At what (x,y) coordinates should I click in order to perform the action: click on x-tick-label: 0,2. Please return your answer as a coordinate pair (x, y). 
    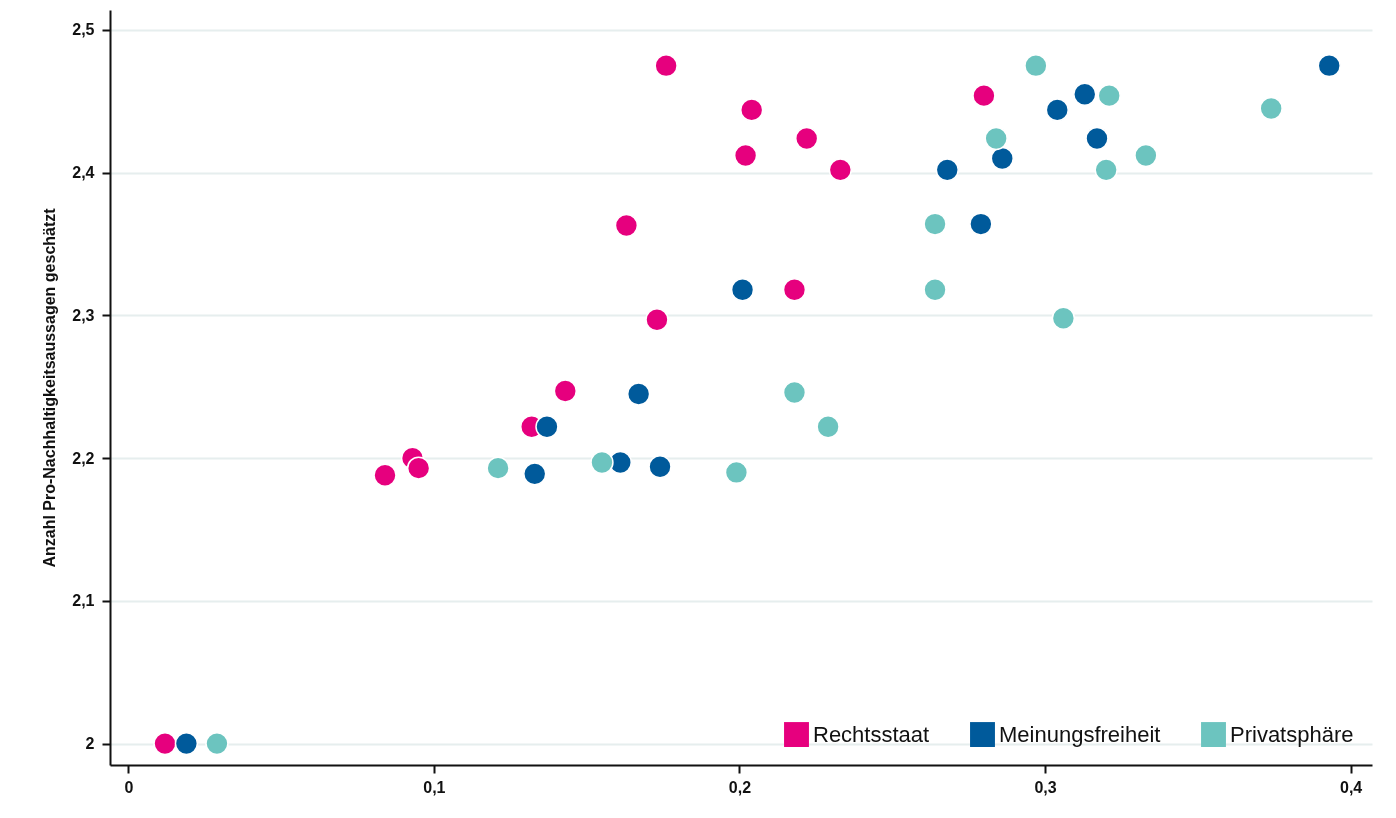
    Looking at the image, I should click on (740, 787).